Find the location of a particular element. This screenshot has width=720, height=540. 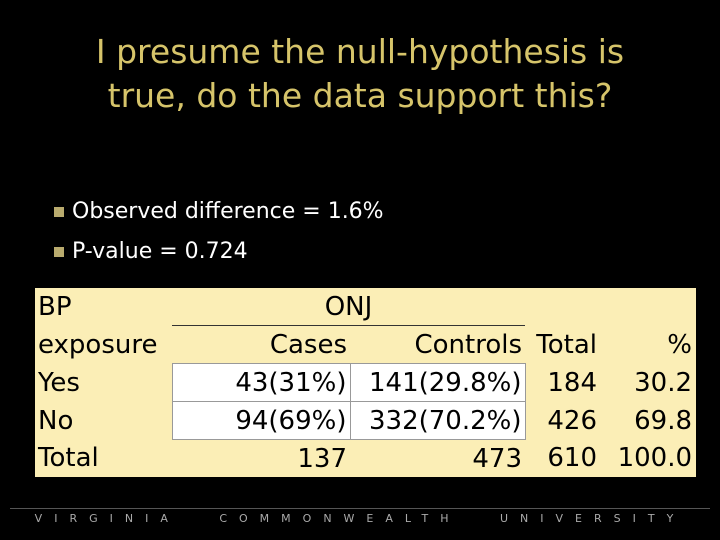

cell: exposure is located at coordinates (98, 344).